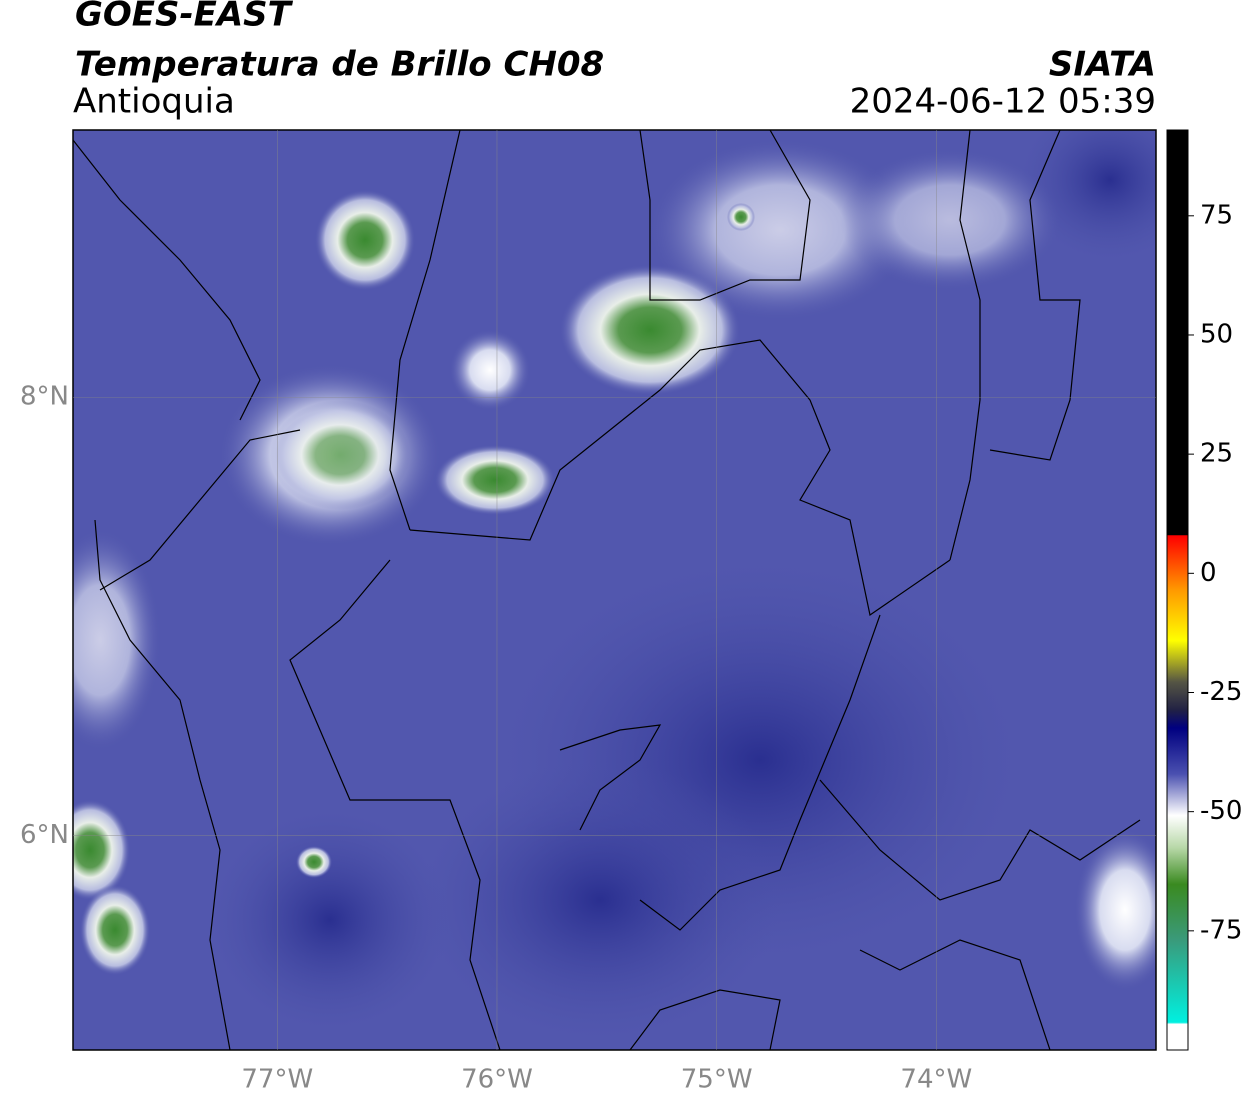 Image resolution: width=1252 pixels, height=1099 pixels. Describe the element at coordinates (1177, 590) in the screenshot. I see `colorbar` at that location.